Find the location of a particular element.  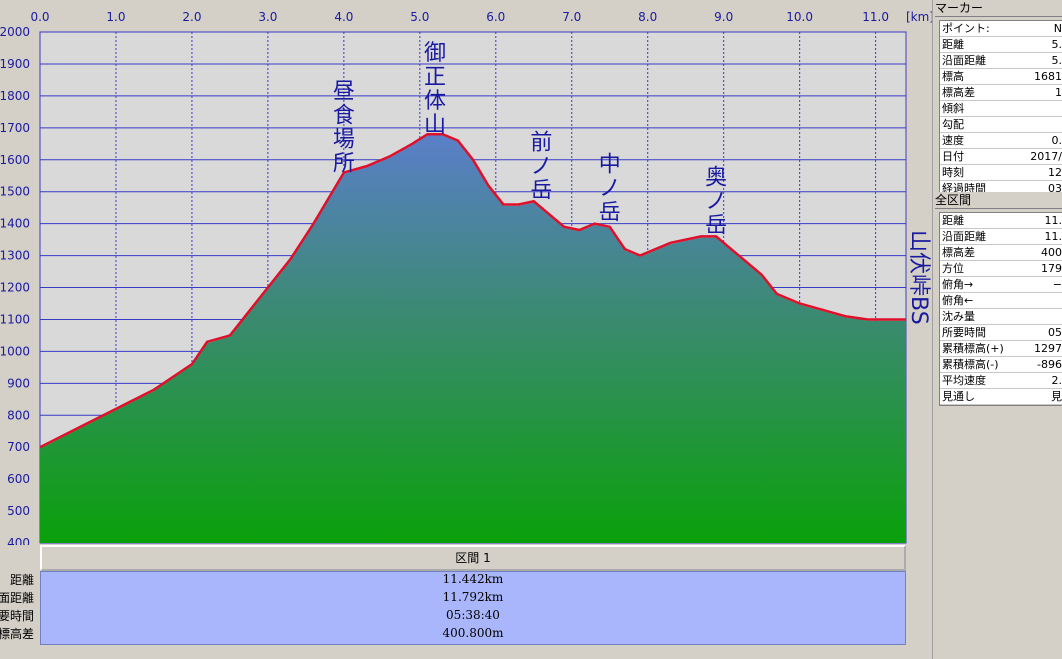

marker-row: 標高差 1 is located at coordinates (1001, 93).